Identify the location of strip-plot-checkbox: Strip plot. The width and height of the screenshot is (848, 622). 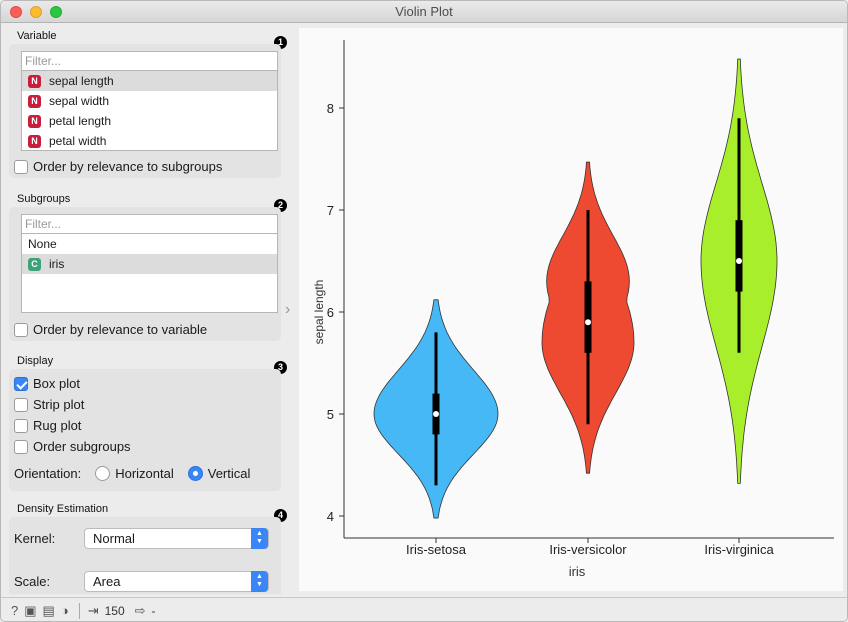
(49, 404).